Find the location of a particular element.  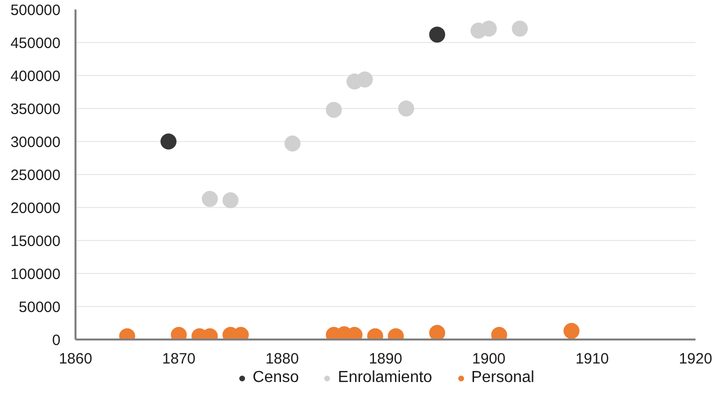

x-tick-label: 1860 is located at coordinates (75, 359).